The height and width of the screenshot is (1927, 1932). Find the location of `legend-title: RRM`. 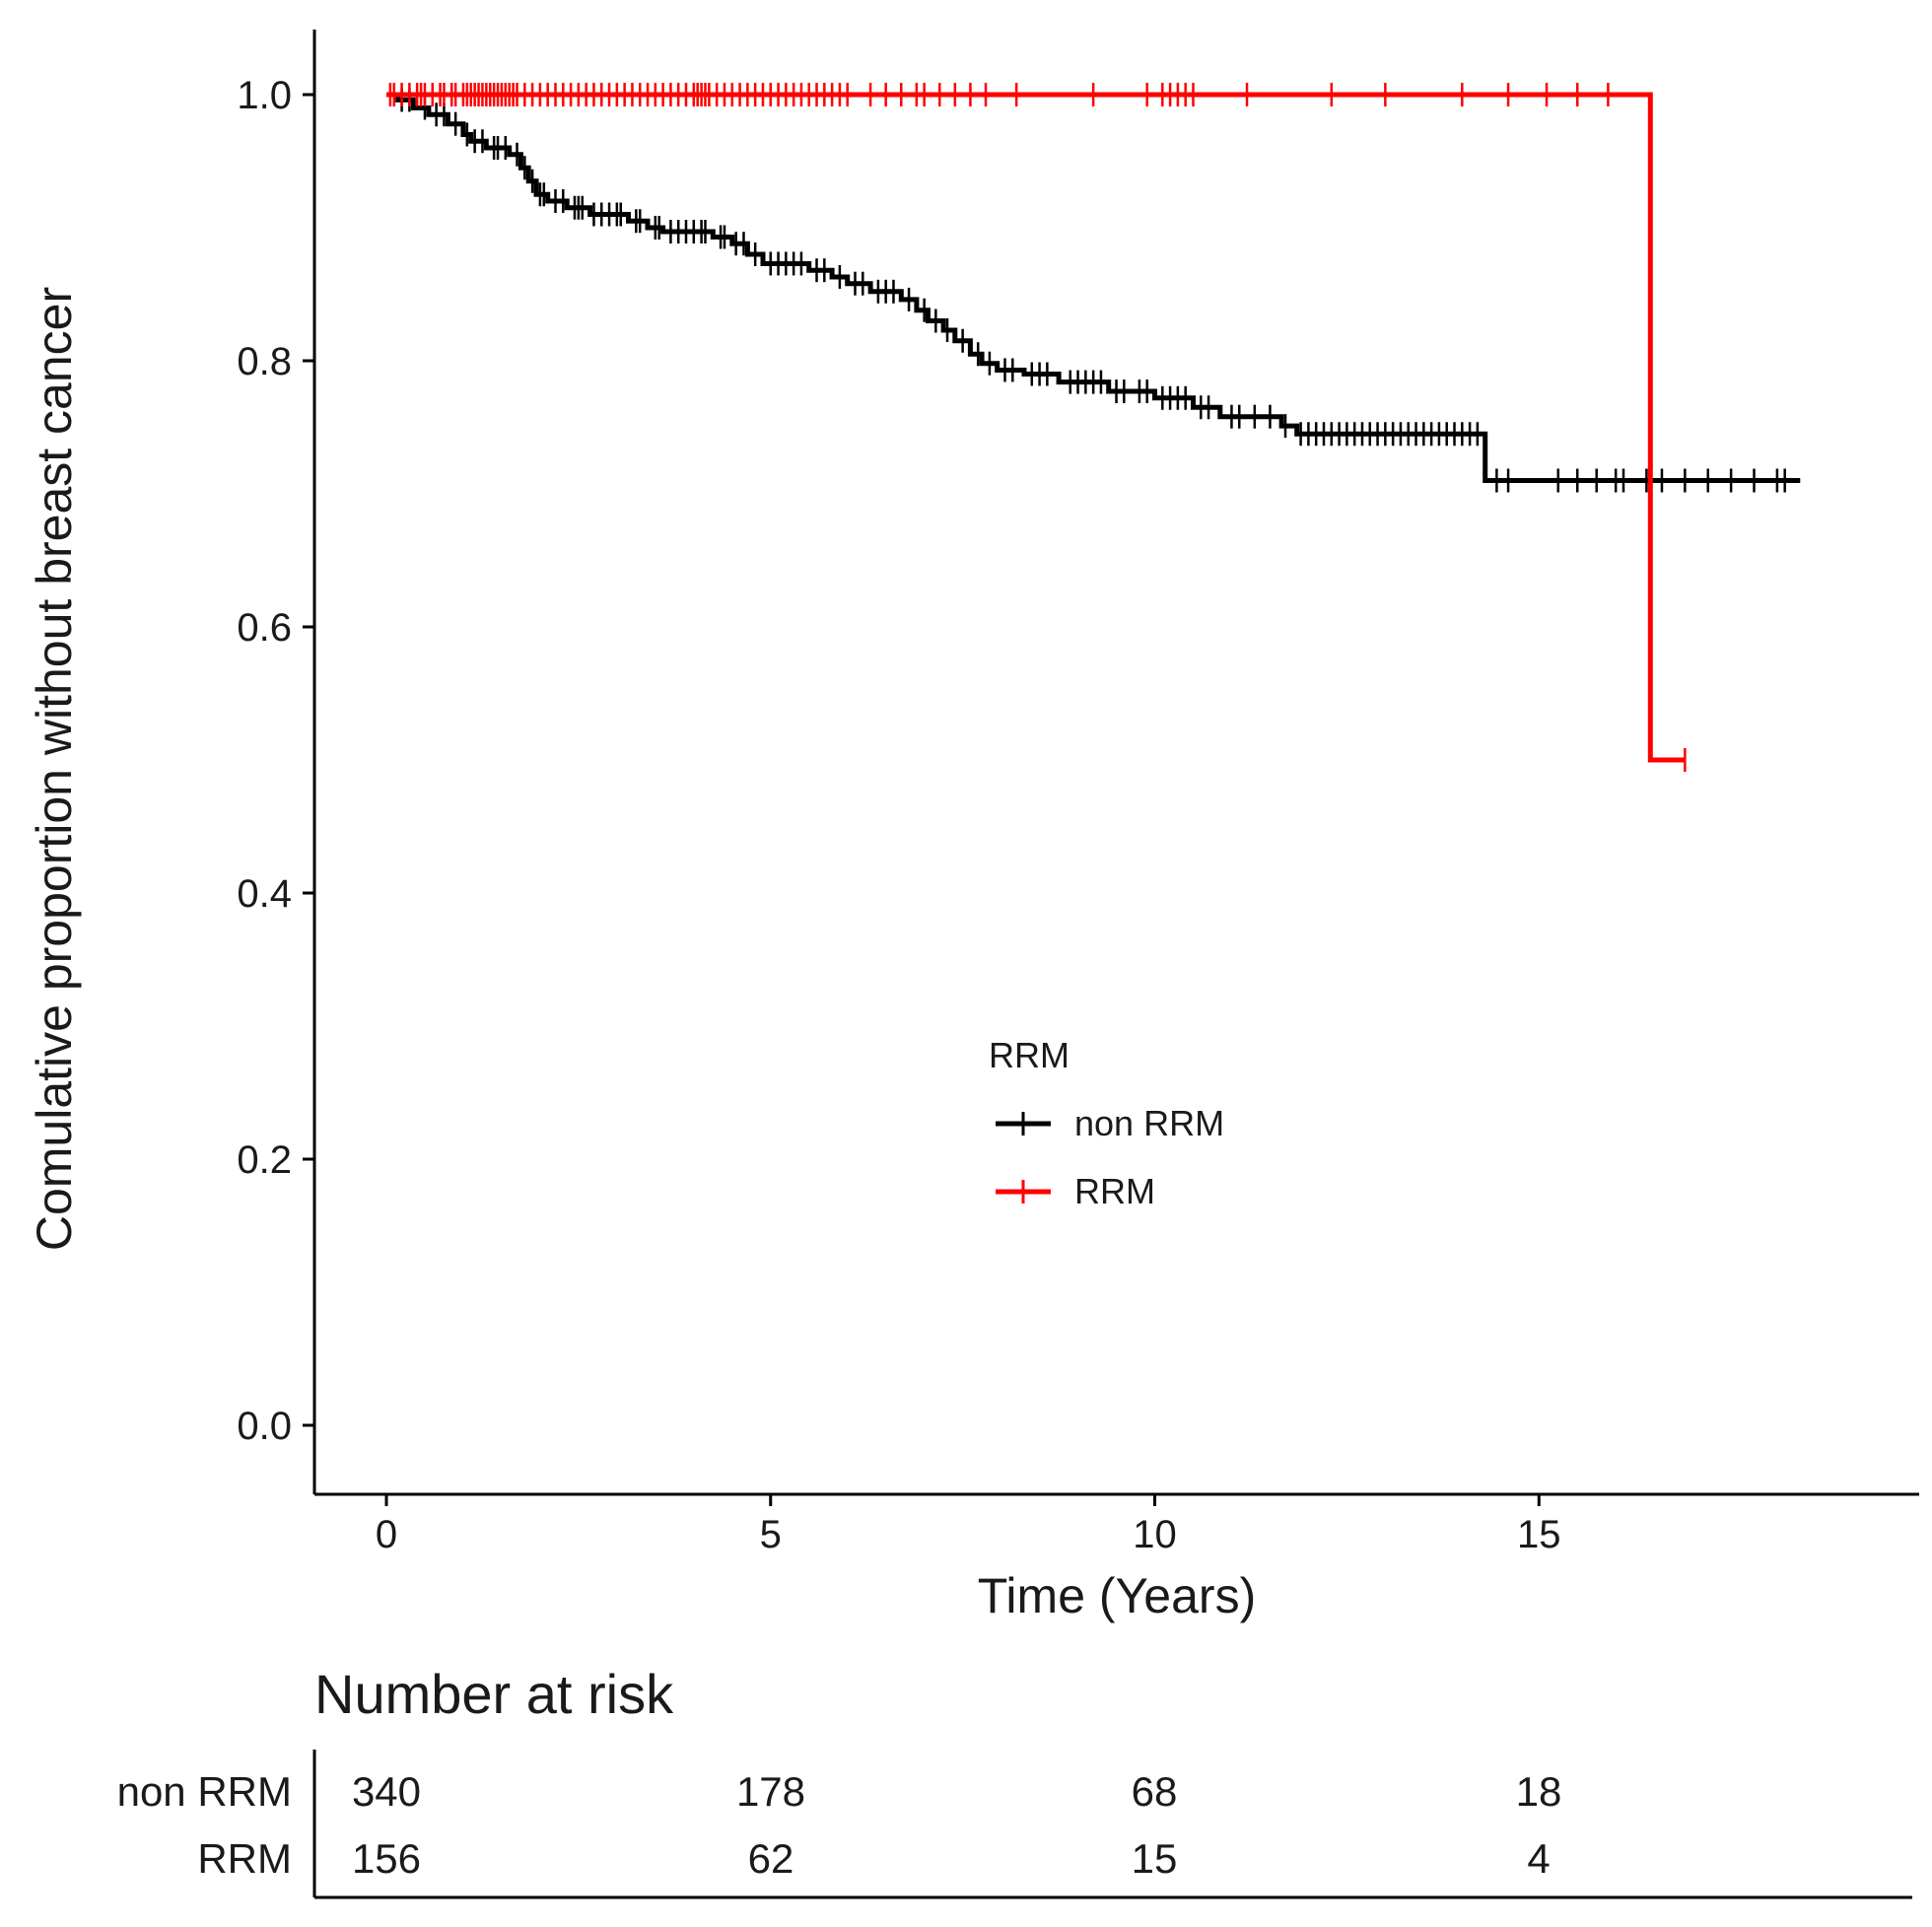

legend-title: RRM is located at coordinates (1029, 1055).